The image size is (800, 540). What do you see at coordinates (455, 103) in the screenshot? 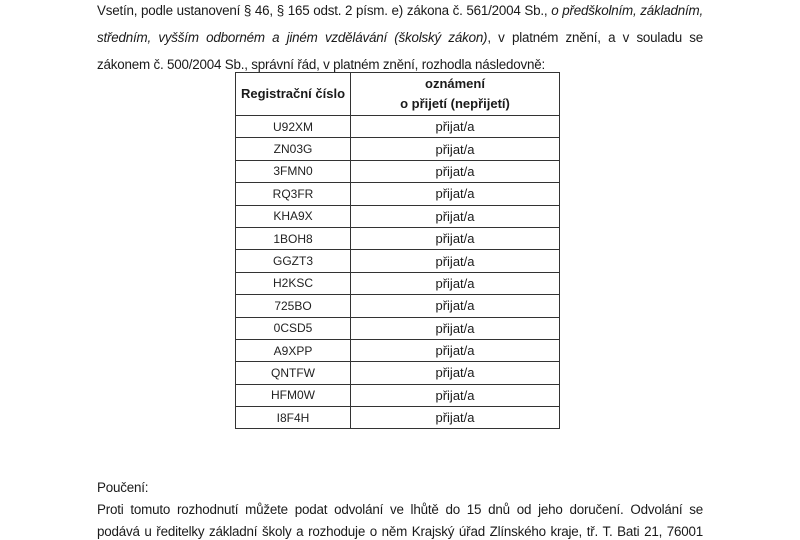
I see `header-decision-line-2: o přijetí (nepřijetí)` at bounding box center [455, 103].